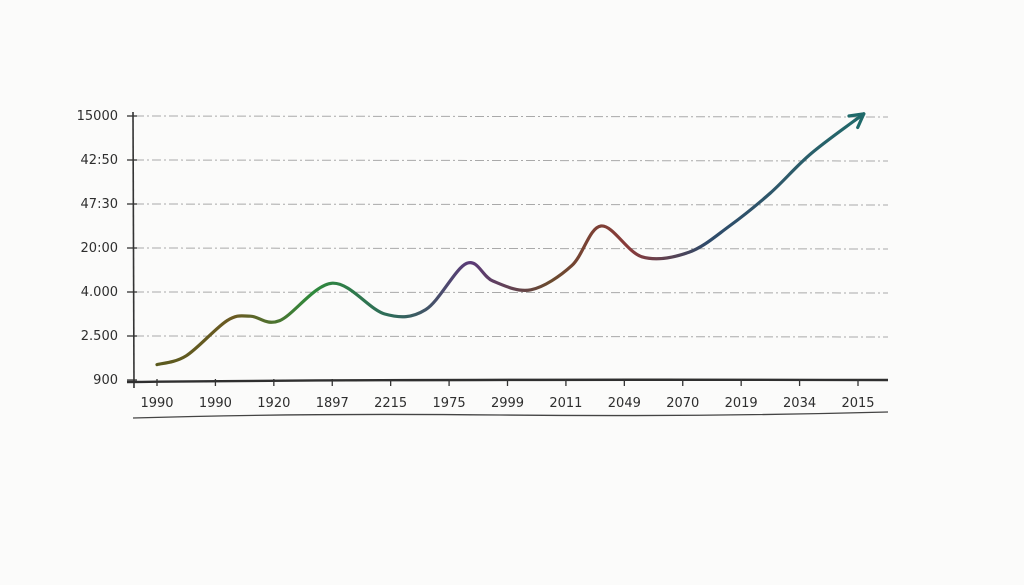 Image resolution: width=1024 pixels, height=585 pixels. Describe the element at coordinates (99, 292) in the screenshot. I see `y-tick-label: 4.000` at that location.